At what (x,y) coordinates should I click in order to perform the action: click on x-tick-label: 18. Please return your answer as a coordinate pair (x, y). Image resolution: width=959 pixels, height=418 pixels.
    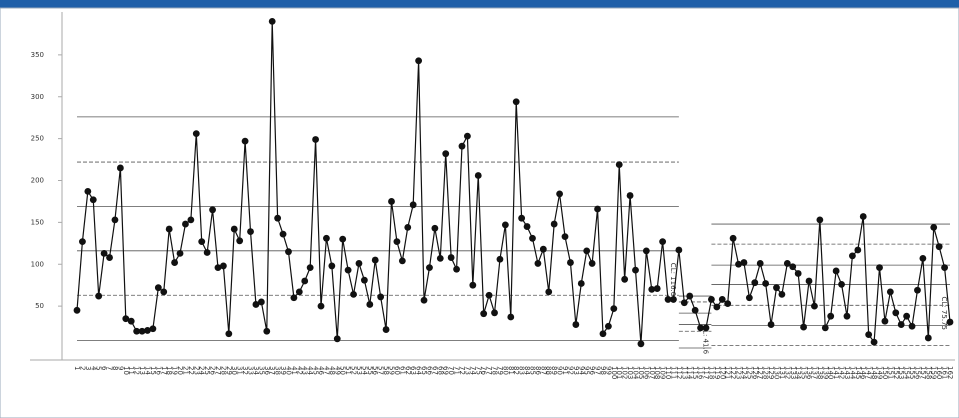
    Looking at the image, I should click on (169, 370).